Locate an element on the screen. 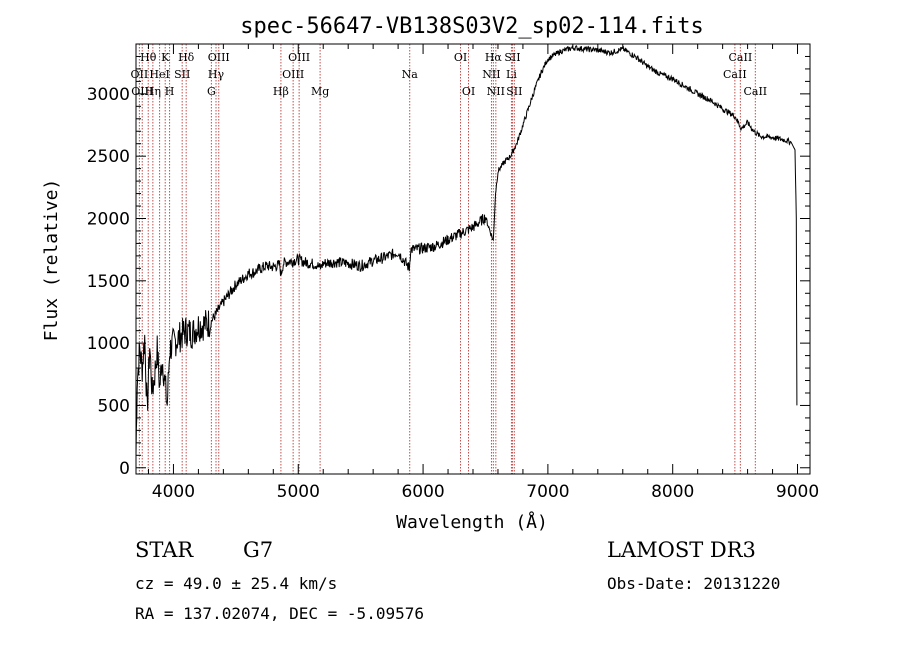 The image size is (900, 649). line-label: Mg is located at coordinates (320, 91).